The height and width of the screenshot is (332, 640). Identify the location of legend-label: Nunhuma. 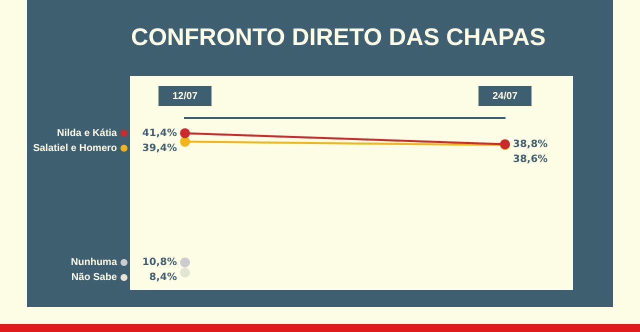
(94, 262).